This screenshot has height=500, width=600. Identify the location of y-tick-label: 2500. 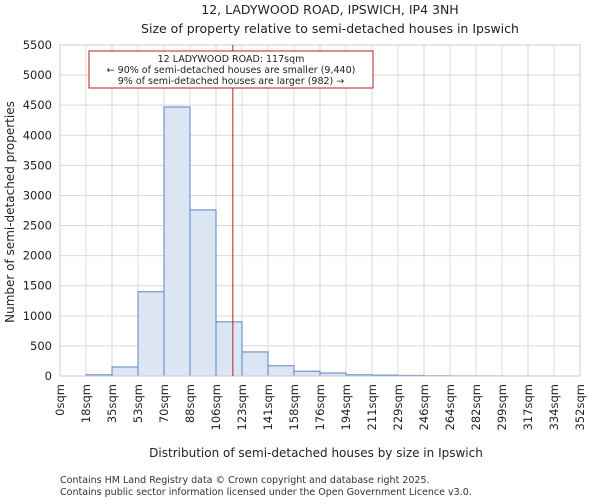
(37, 226).